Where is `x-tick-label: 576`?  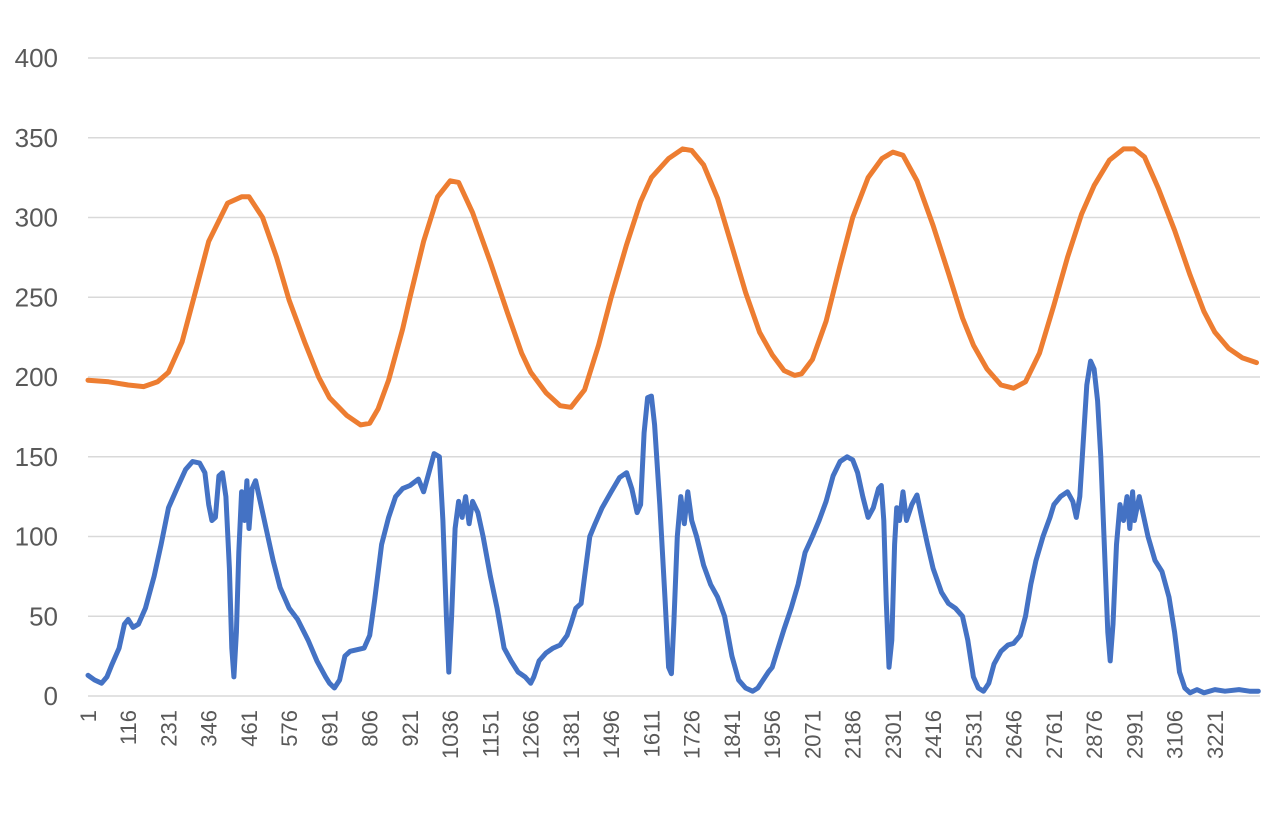 x-tick-label: 576 is located at coordinates (289, 728).